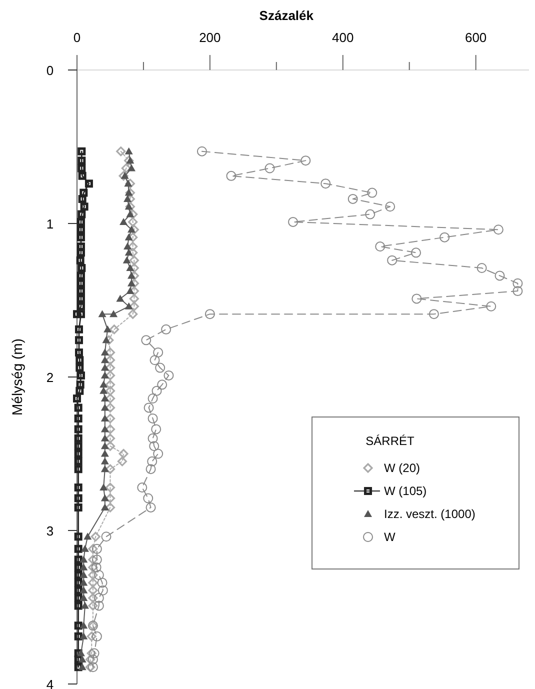 This screenshot has width=535, height=689. What do you see at coordinates (405, 491) in the screenshot?
I see `legend-label: W (105)` at bounding box center [405, 491].